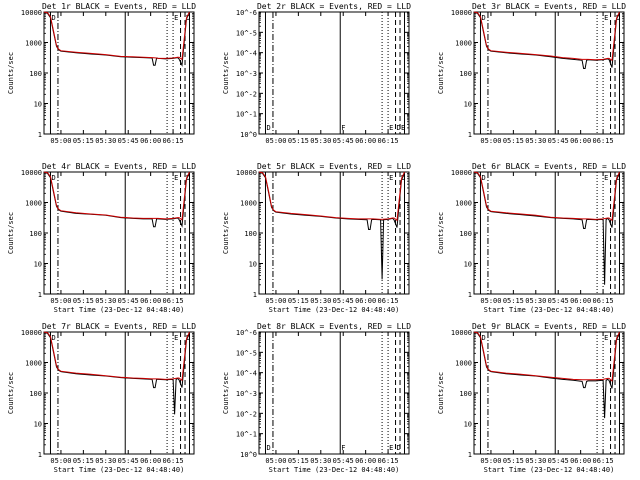  I want to click on panel-title: Det 9r BLACK = Events, RED = LLD, so click(549, 326).